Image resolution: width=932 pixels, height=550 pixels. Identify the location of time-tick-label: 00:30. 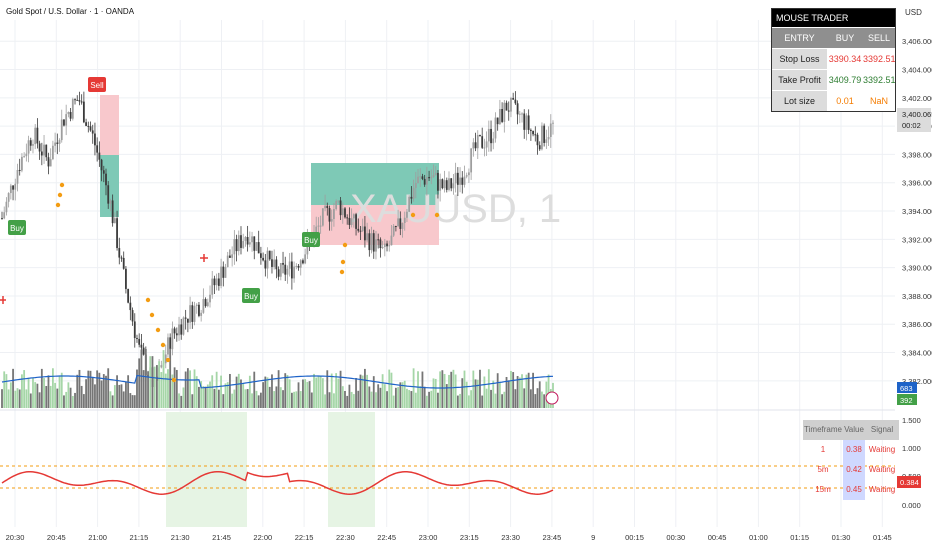
(675, 537).